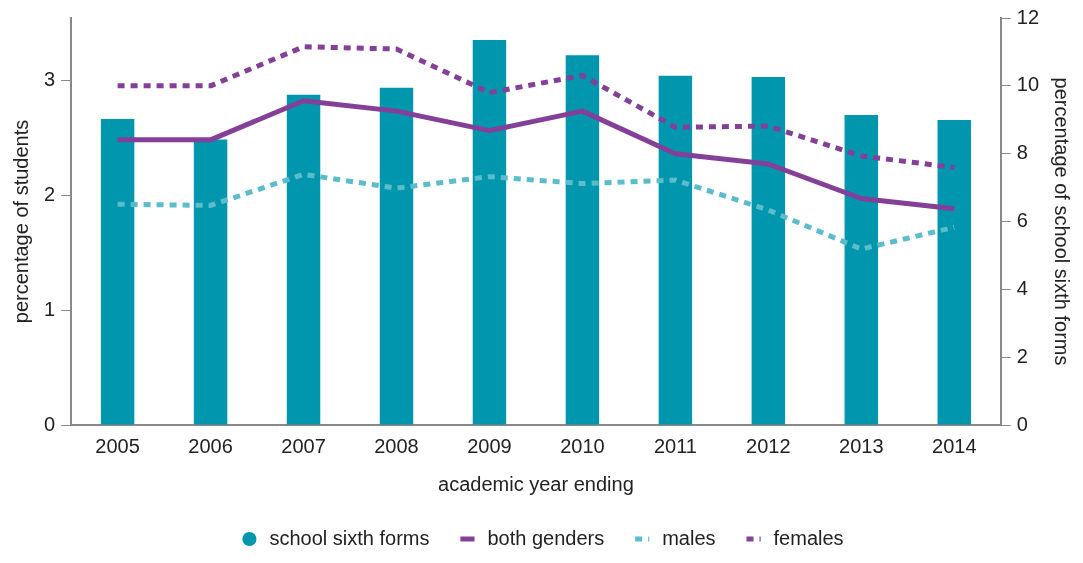 The width and height of the screenshot is (1083, 563). I want to click on y2-tick-label: 0, so click(1022, 423).